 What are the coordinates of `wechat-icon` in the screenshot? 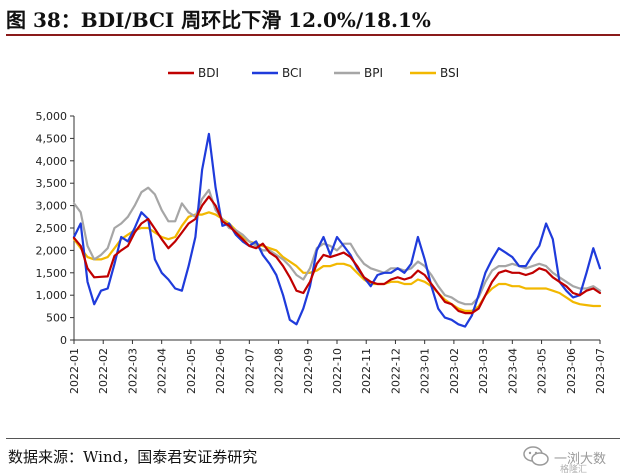 It's located at (536, 456).